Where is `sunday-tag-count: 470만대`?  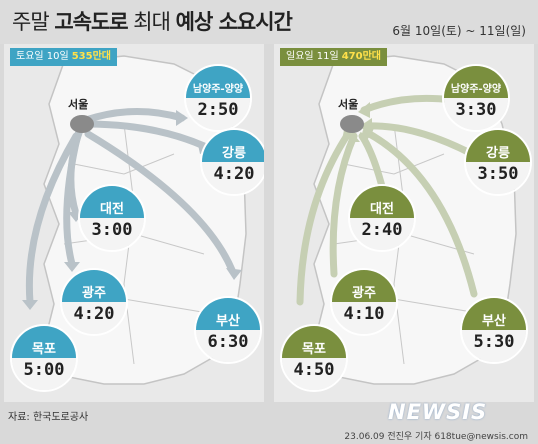 sunday-tag-count: 470만대 is located at coordinates (361, 56).